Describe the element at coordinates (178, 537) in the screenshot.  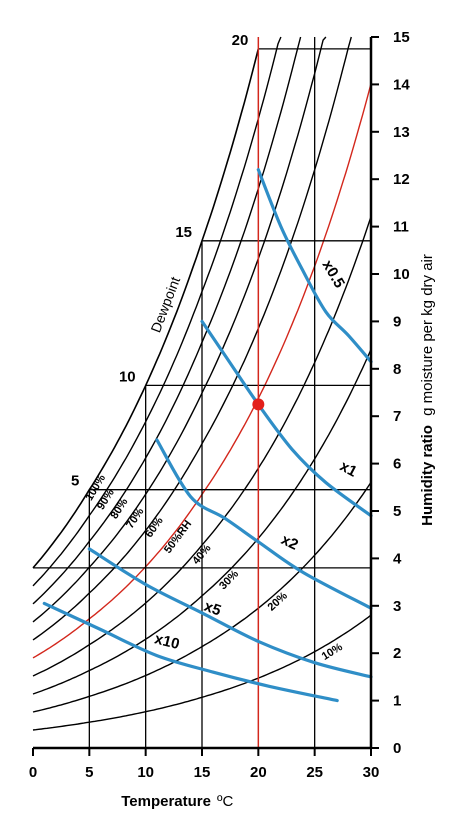
I see `rh-label-50: 50%RH` at that location.